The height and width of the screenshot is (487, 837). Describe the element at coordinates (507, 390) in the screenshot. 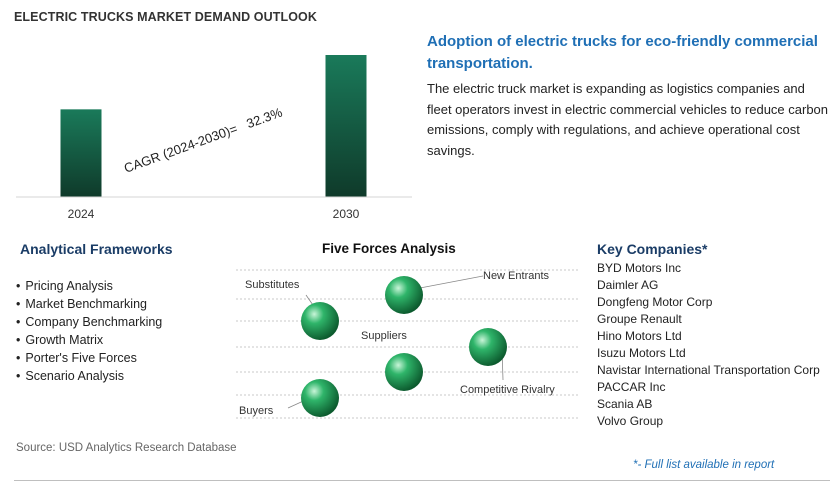

I see `force-label-competitive-rivalry: Competitive Rivalry` at that location.